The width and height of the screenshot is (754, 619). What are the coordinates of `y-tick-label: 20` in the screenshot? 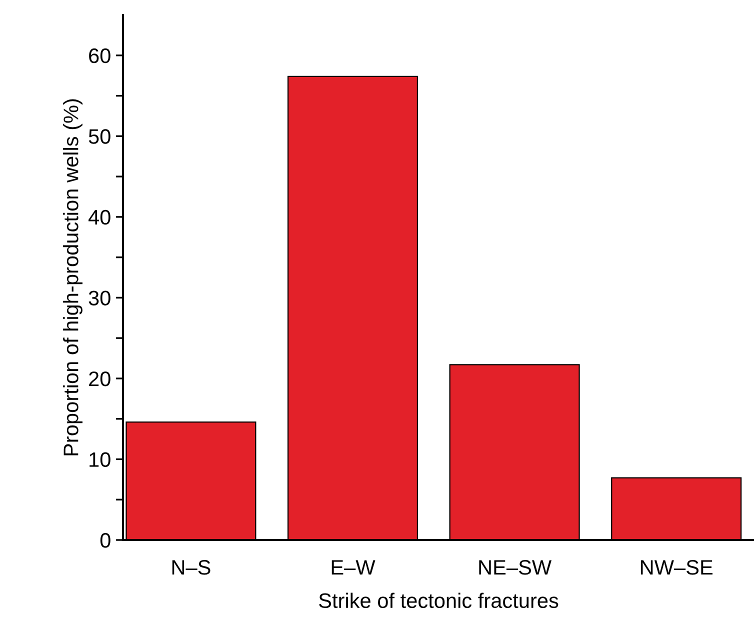 It's located at (99, 378).